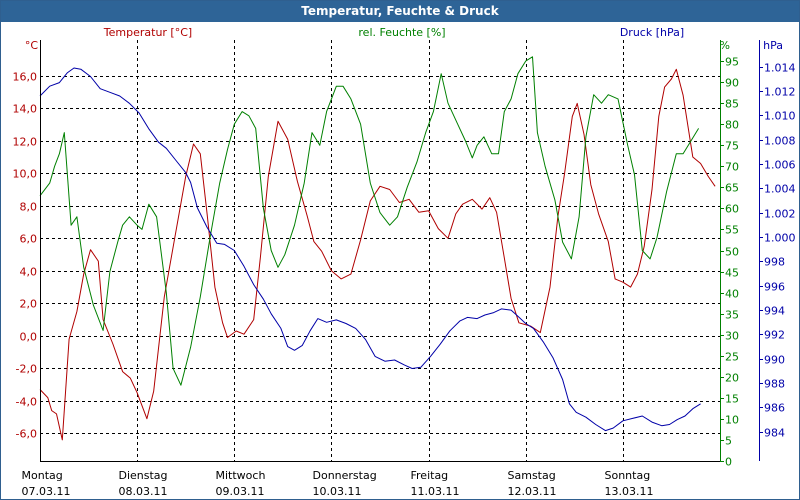 The width and height of the screenshot is (800, 500). What do you see at coordinates (29, 272) in the screenshot?
I see `tick-label-temperature: 4,0` at bounding box center [29, 272].